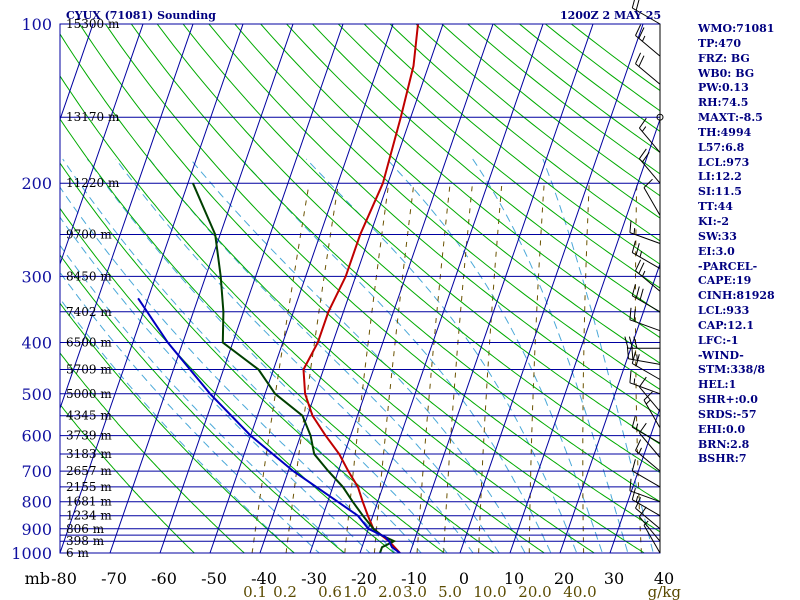 This screenshot has width=800, height=600. I want to click on index-item: SHR+:0.0, so click(728, 400).